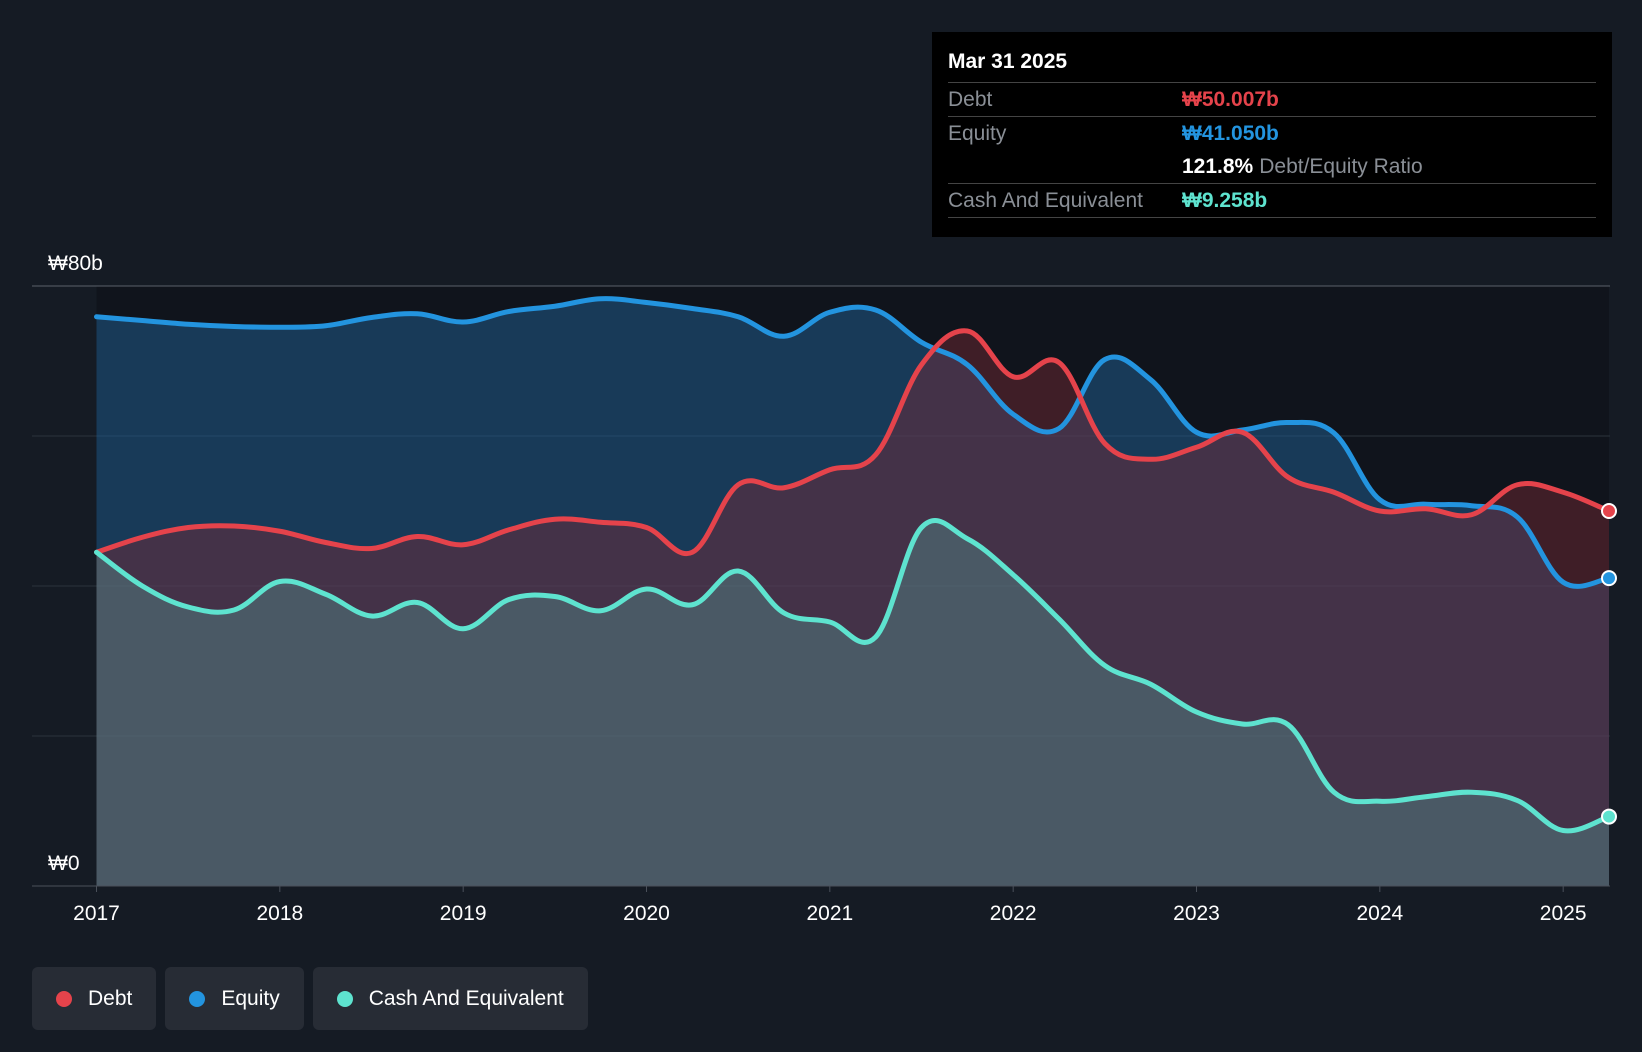 This screenshot has height=1052, width=1642. What do you see at coordinates (646, 913) in the screenshot?
I see `x-tick-label-2020: 2020` at bounding box center [646, 913].